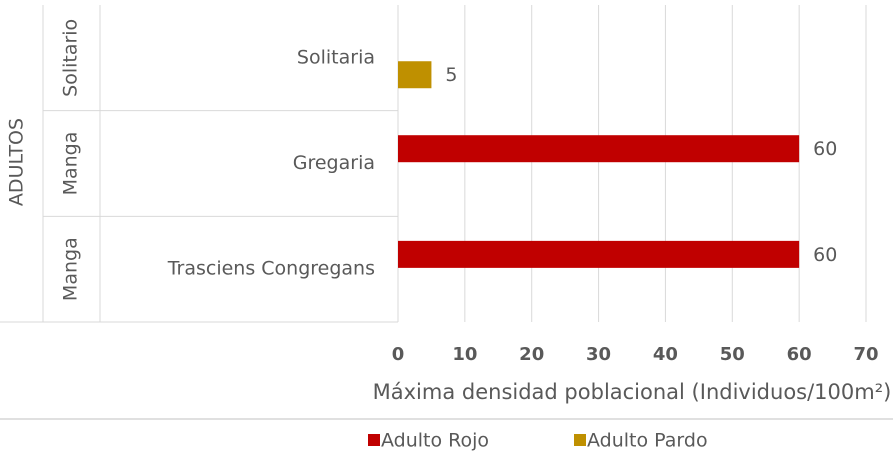 The height and width of the screenshot is (461, 893). What do you see at coordinates (435, 441) in the screenshot?
I see `legend-label: Adulto Rojo` at bounding box center [435, 441].